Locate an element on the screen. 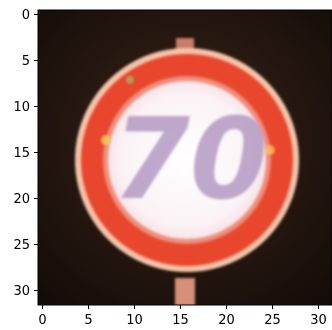 The width and height of the screenshot is (332, 330). x-axis: 0 5 10 15 20 25 30 is located at coordinates (182, 316).